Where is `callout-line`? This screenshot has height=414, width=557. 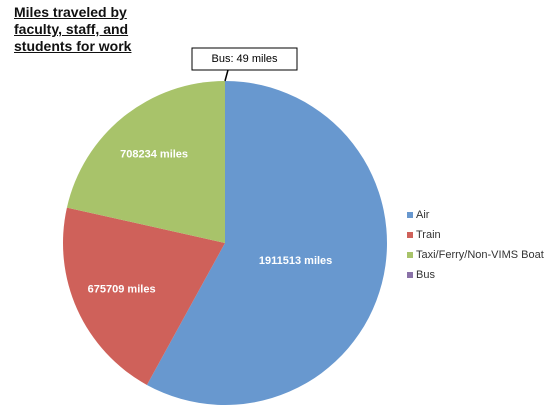 callout-line is located at coordinates (226, 75).